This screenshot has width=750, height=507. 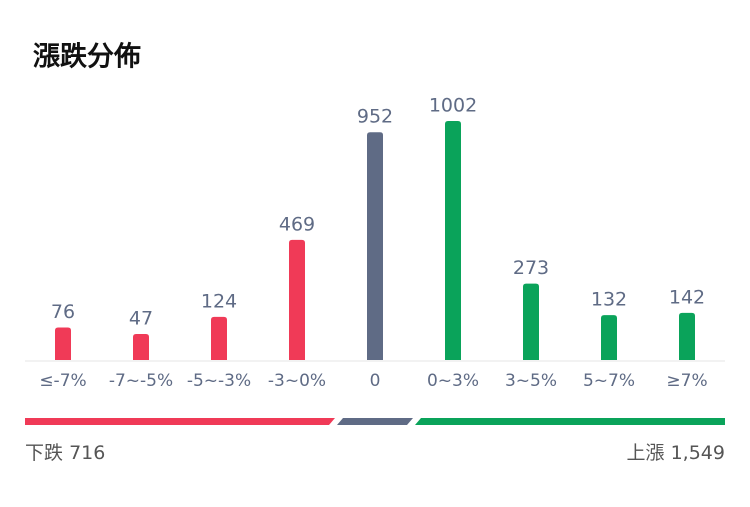 I want to click on up-bar, so click(x=570, y=421).